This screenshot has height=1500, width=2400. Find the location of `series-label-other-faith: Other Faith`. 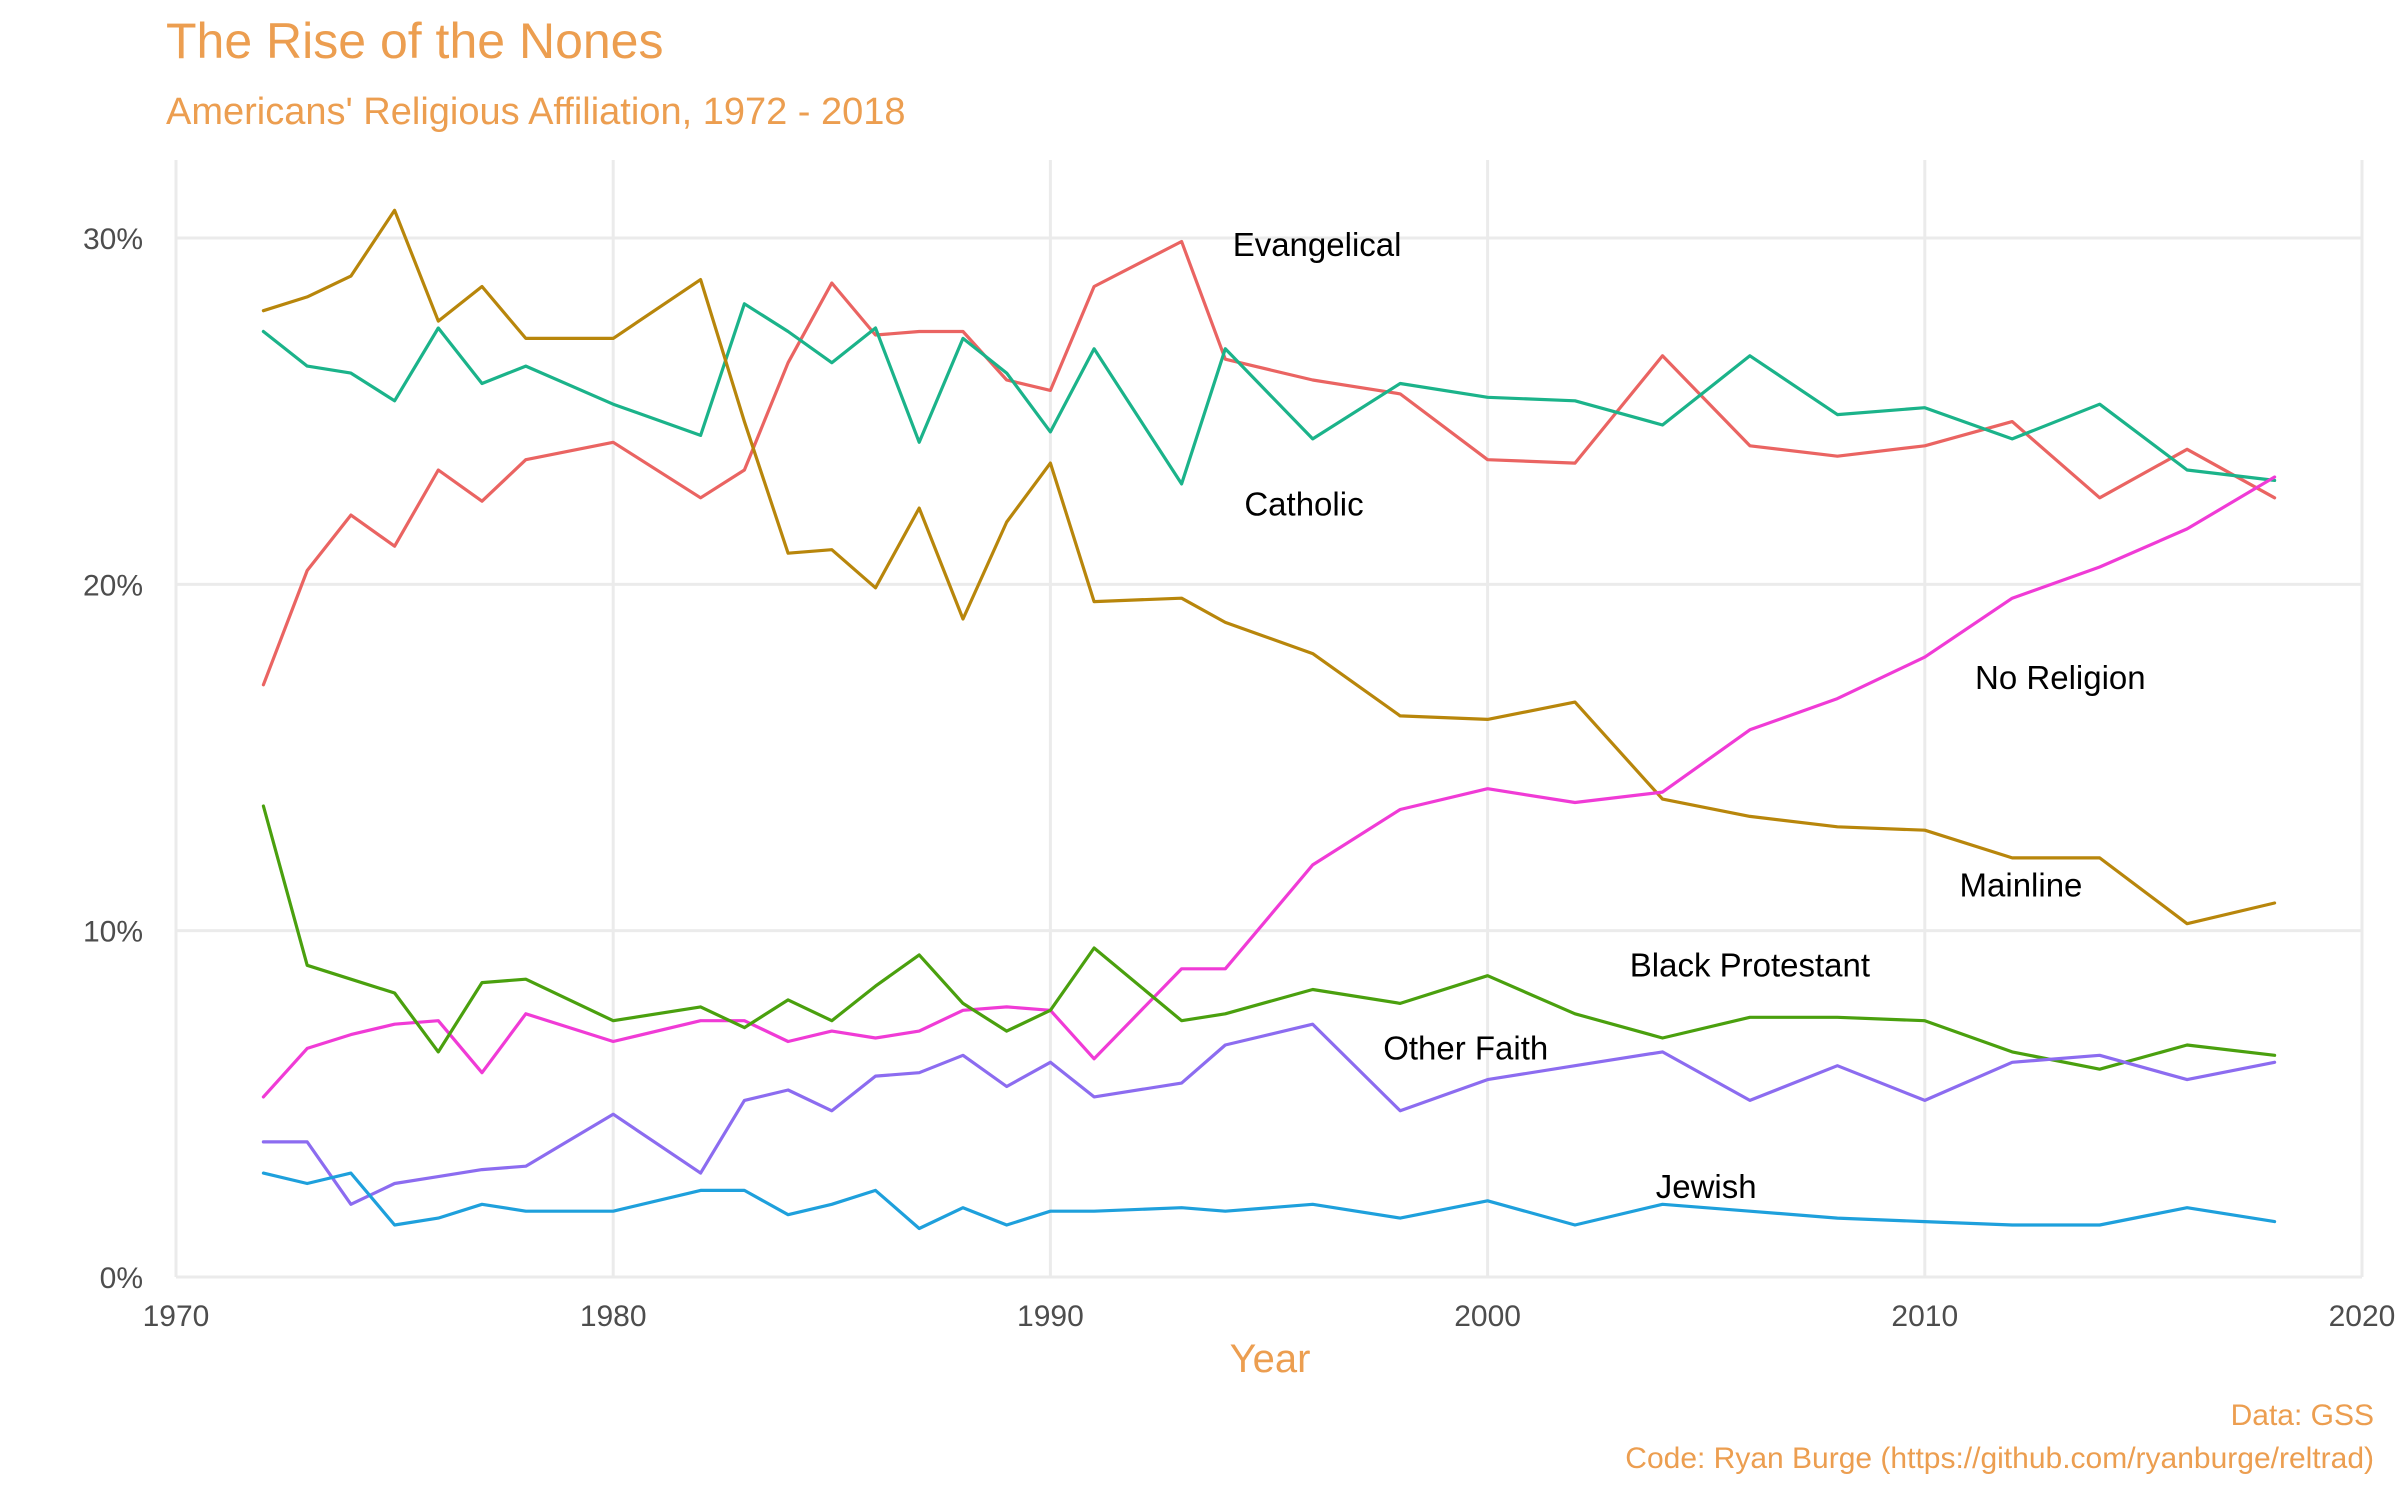

series-label-other-faith: Other Faith is located at coordinates (1465, 1047).